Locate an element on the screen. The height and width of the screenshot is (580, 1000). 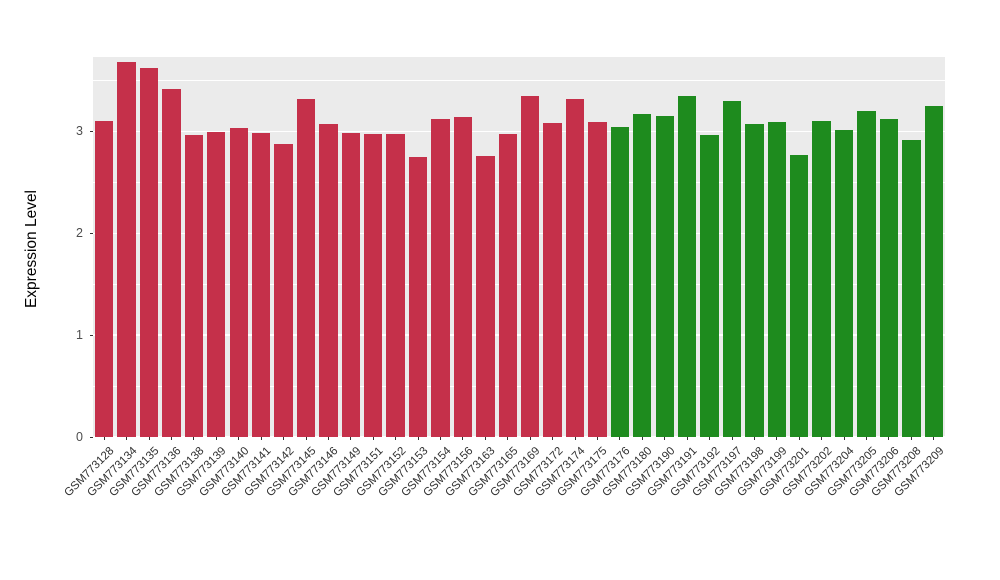
bar-GSM773209 is located at coordinates (933, 271).